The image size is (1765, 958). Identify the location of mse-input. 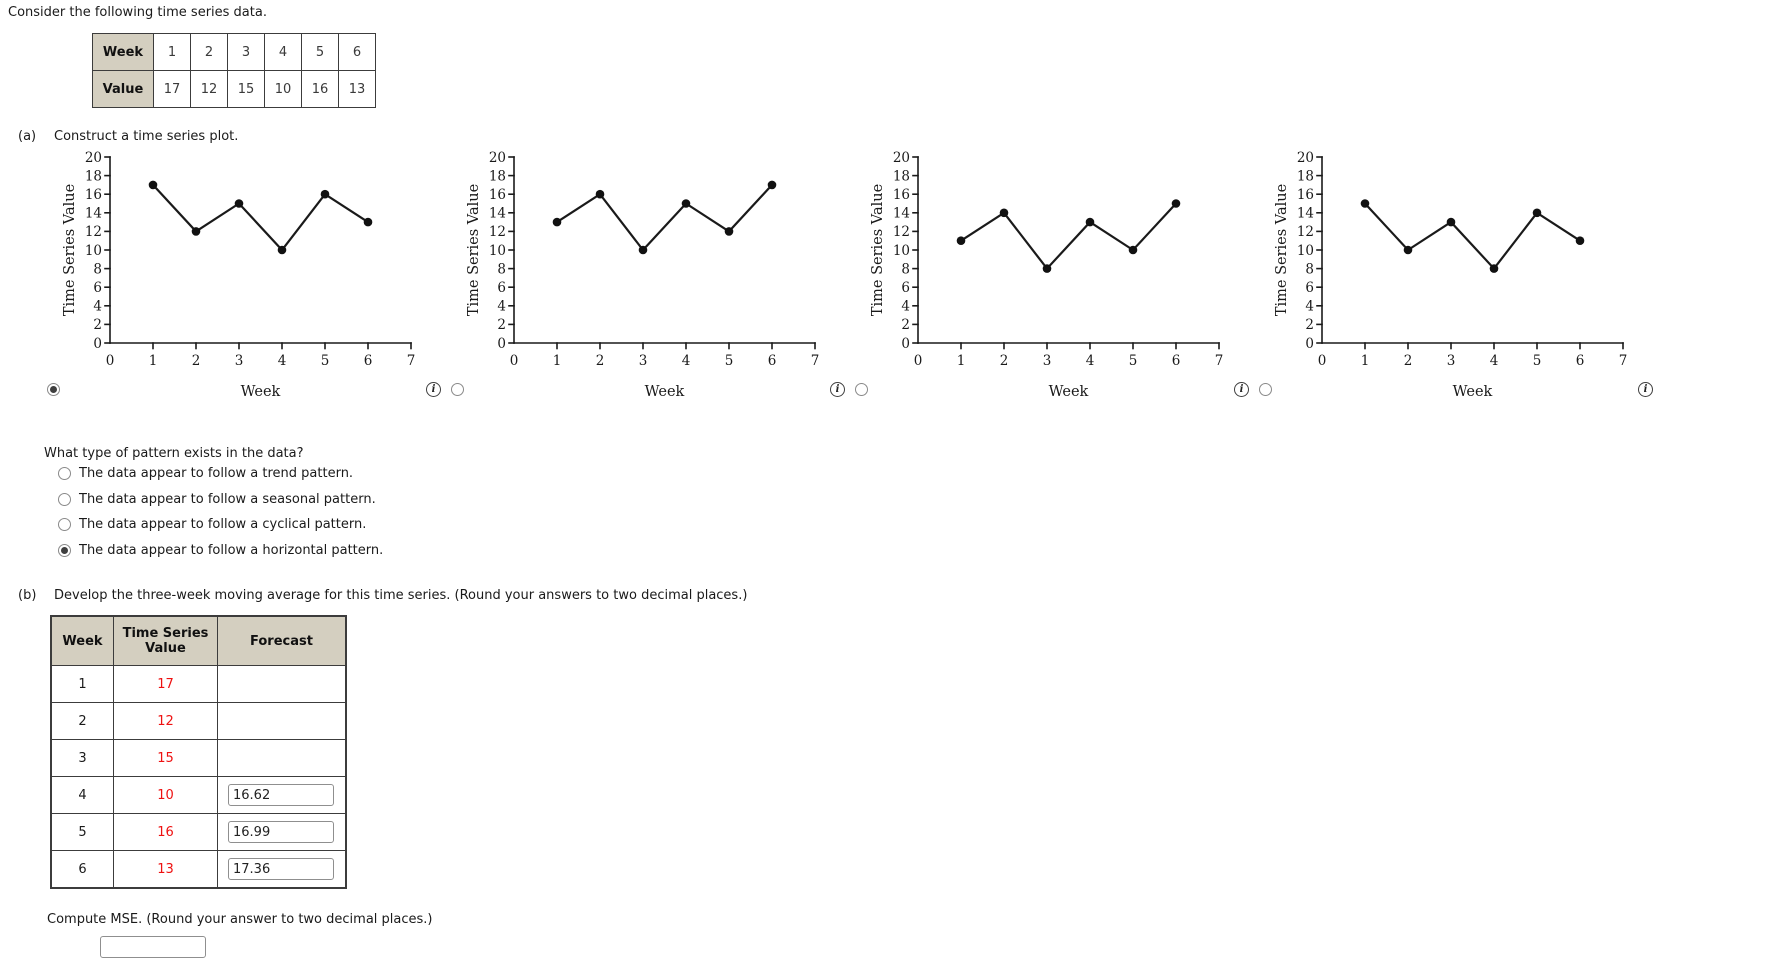
(153, 947).